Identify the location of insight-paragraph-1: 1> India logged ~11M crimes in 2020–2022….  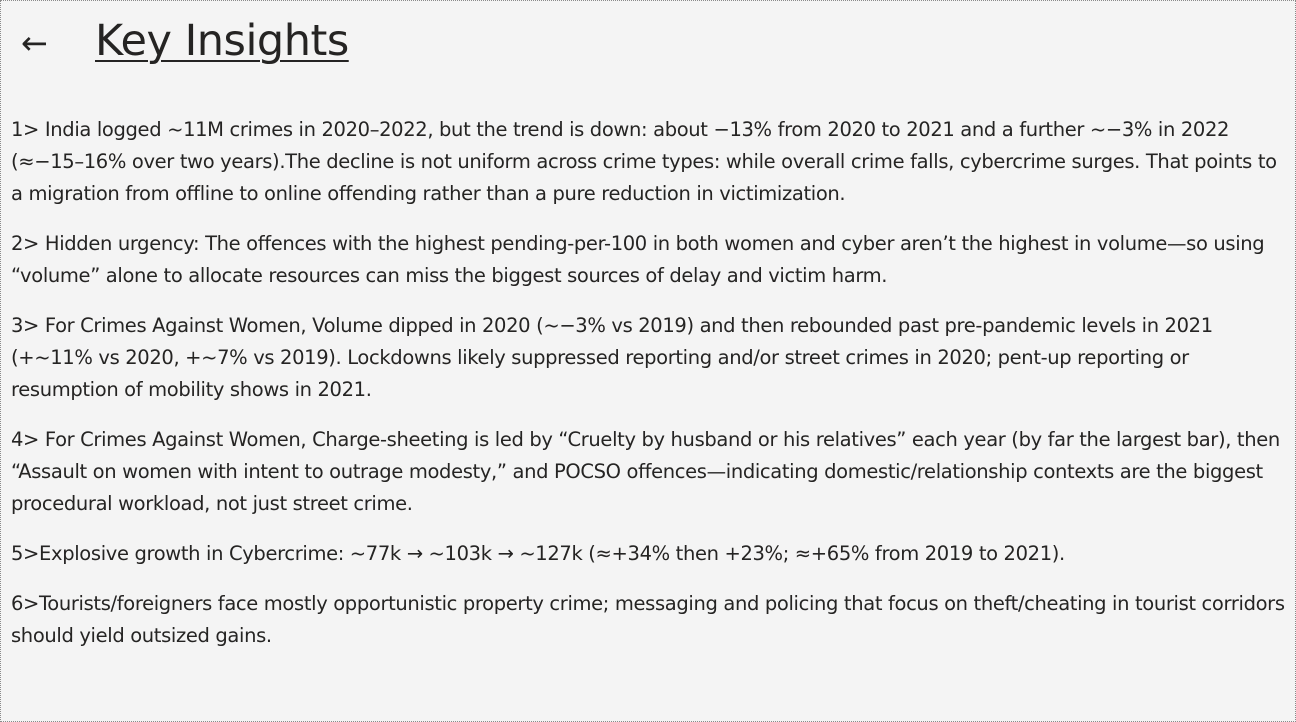
(644, 161).